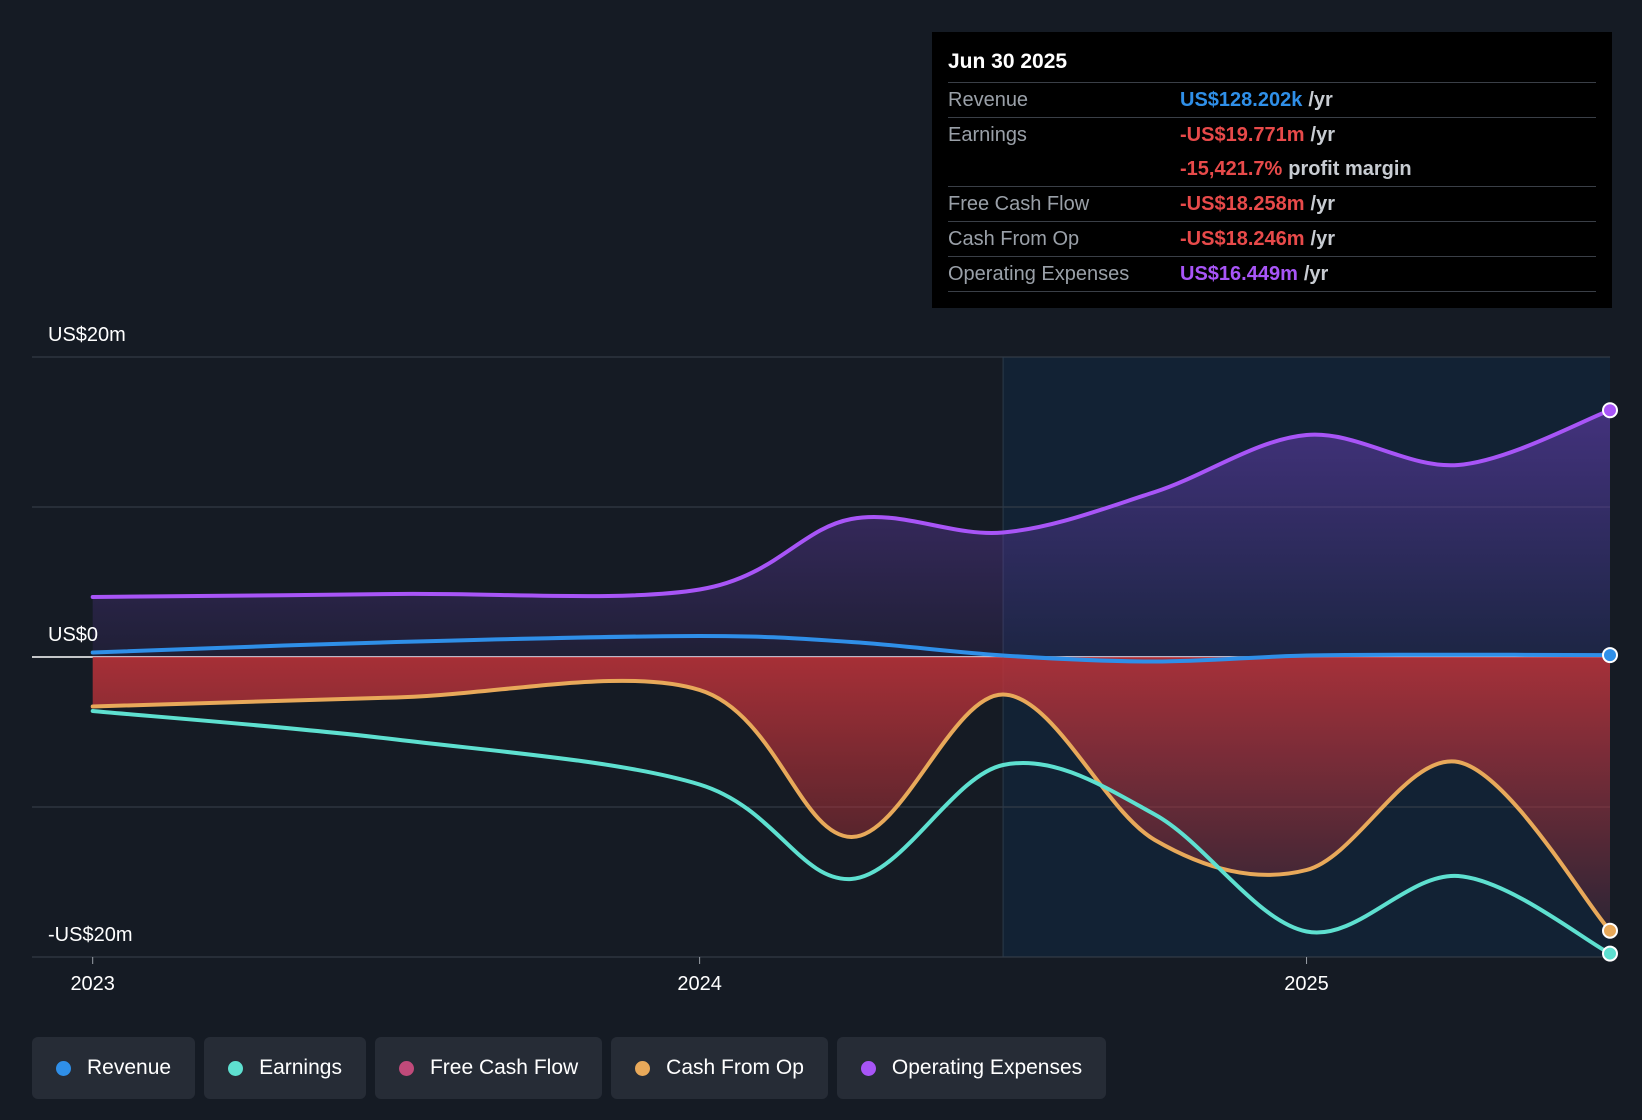  I want to click on operating-expenses-endpoint, so click(1610, 410).